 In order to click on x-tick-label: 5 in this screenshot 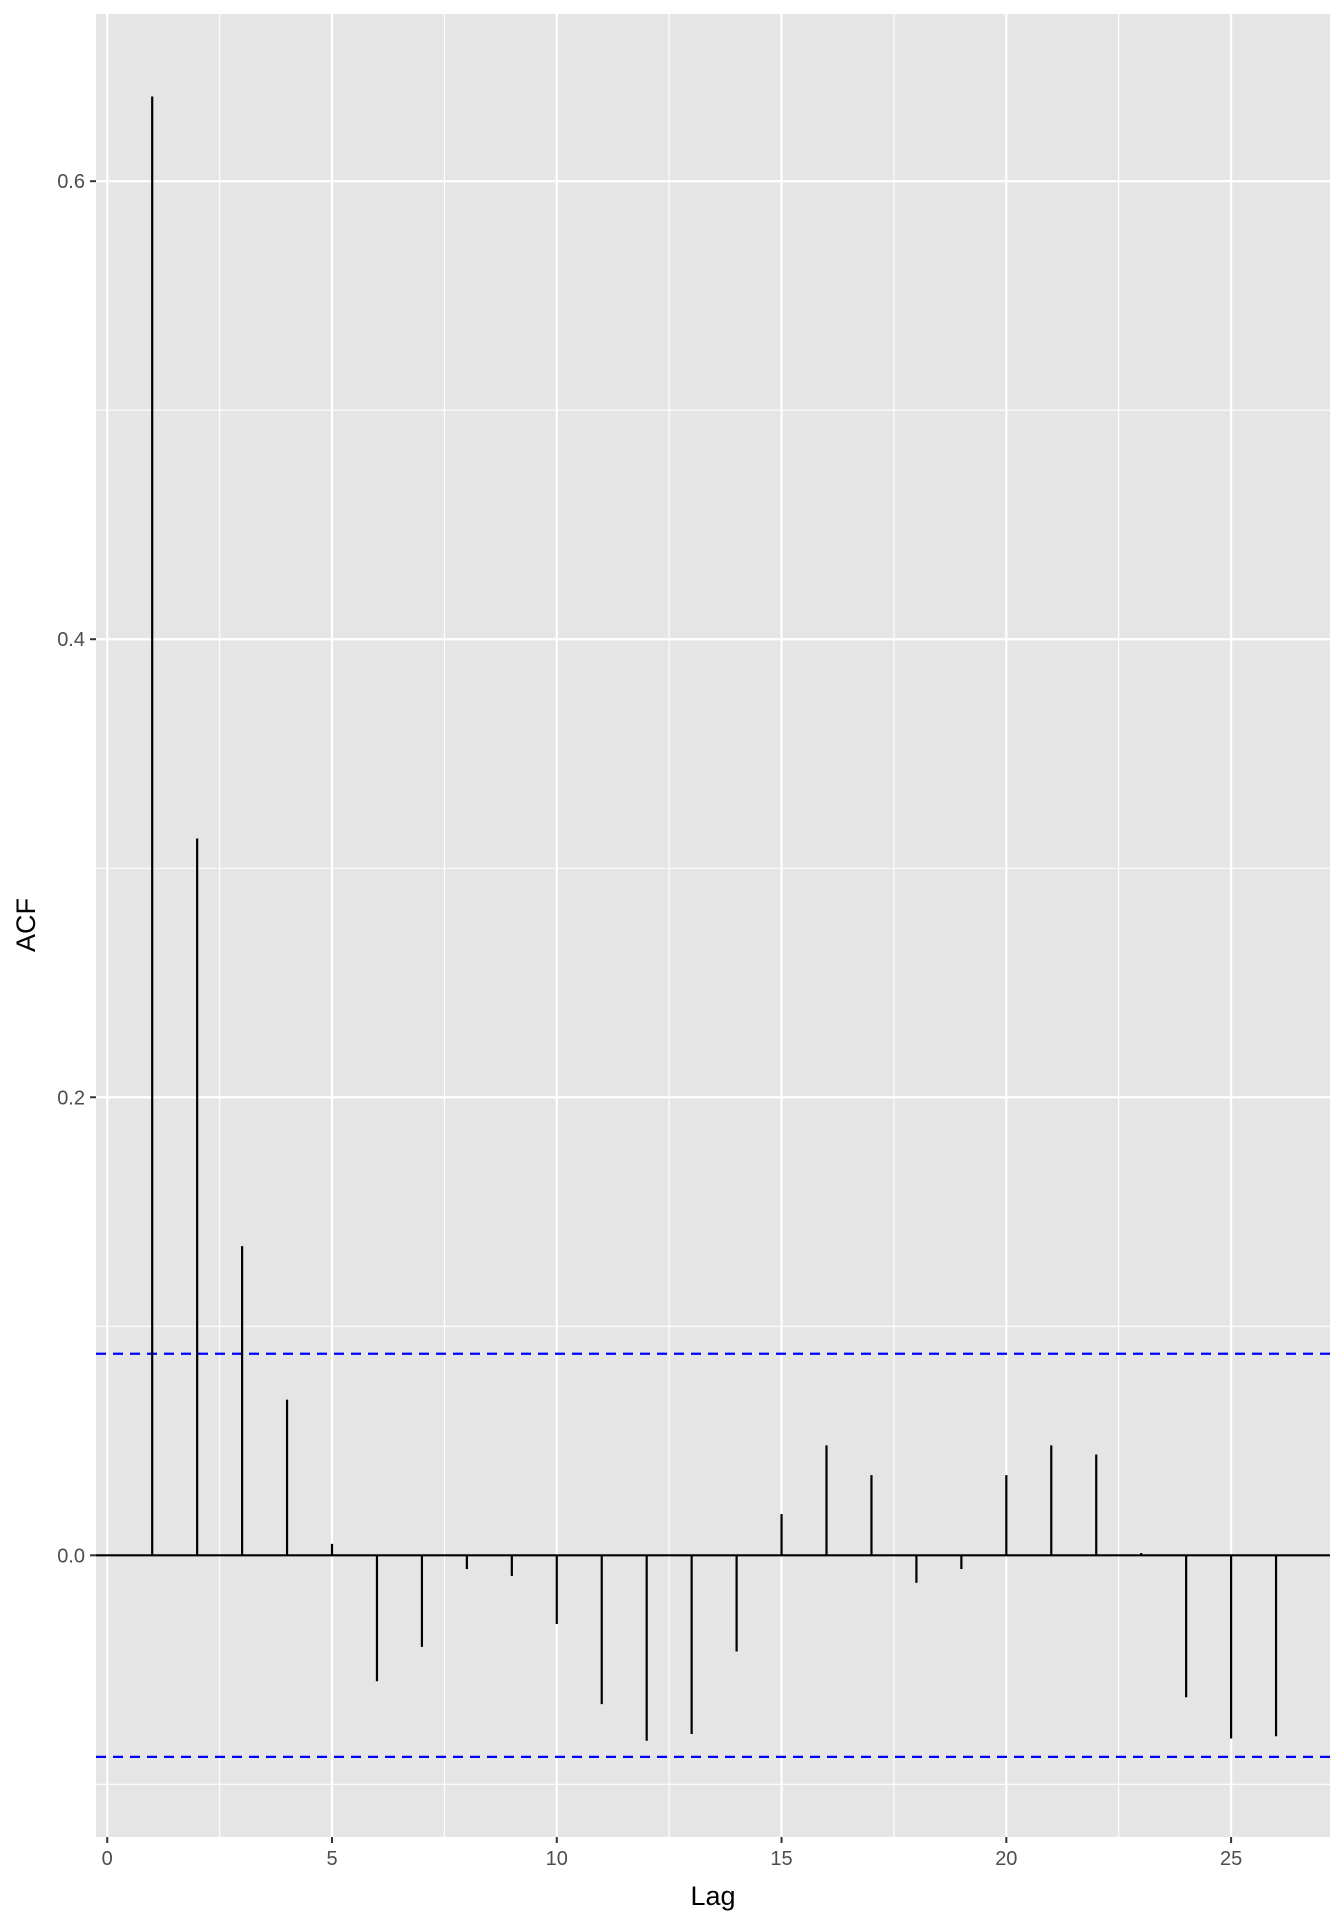, I will do `click(331, 1859)`.